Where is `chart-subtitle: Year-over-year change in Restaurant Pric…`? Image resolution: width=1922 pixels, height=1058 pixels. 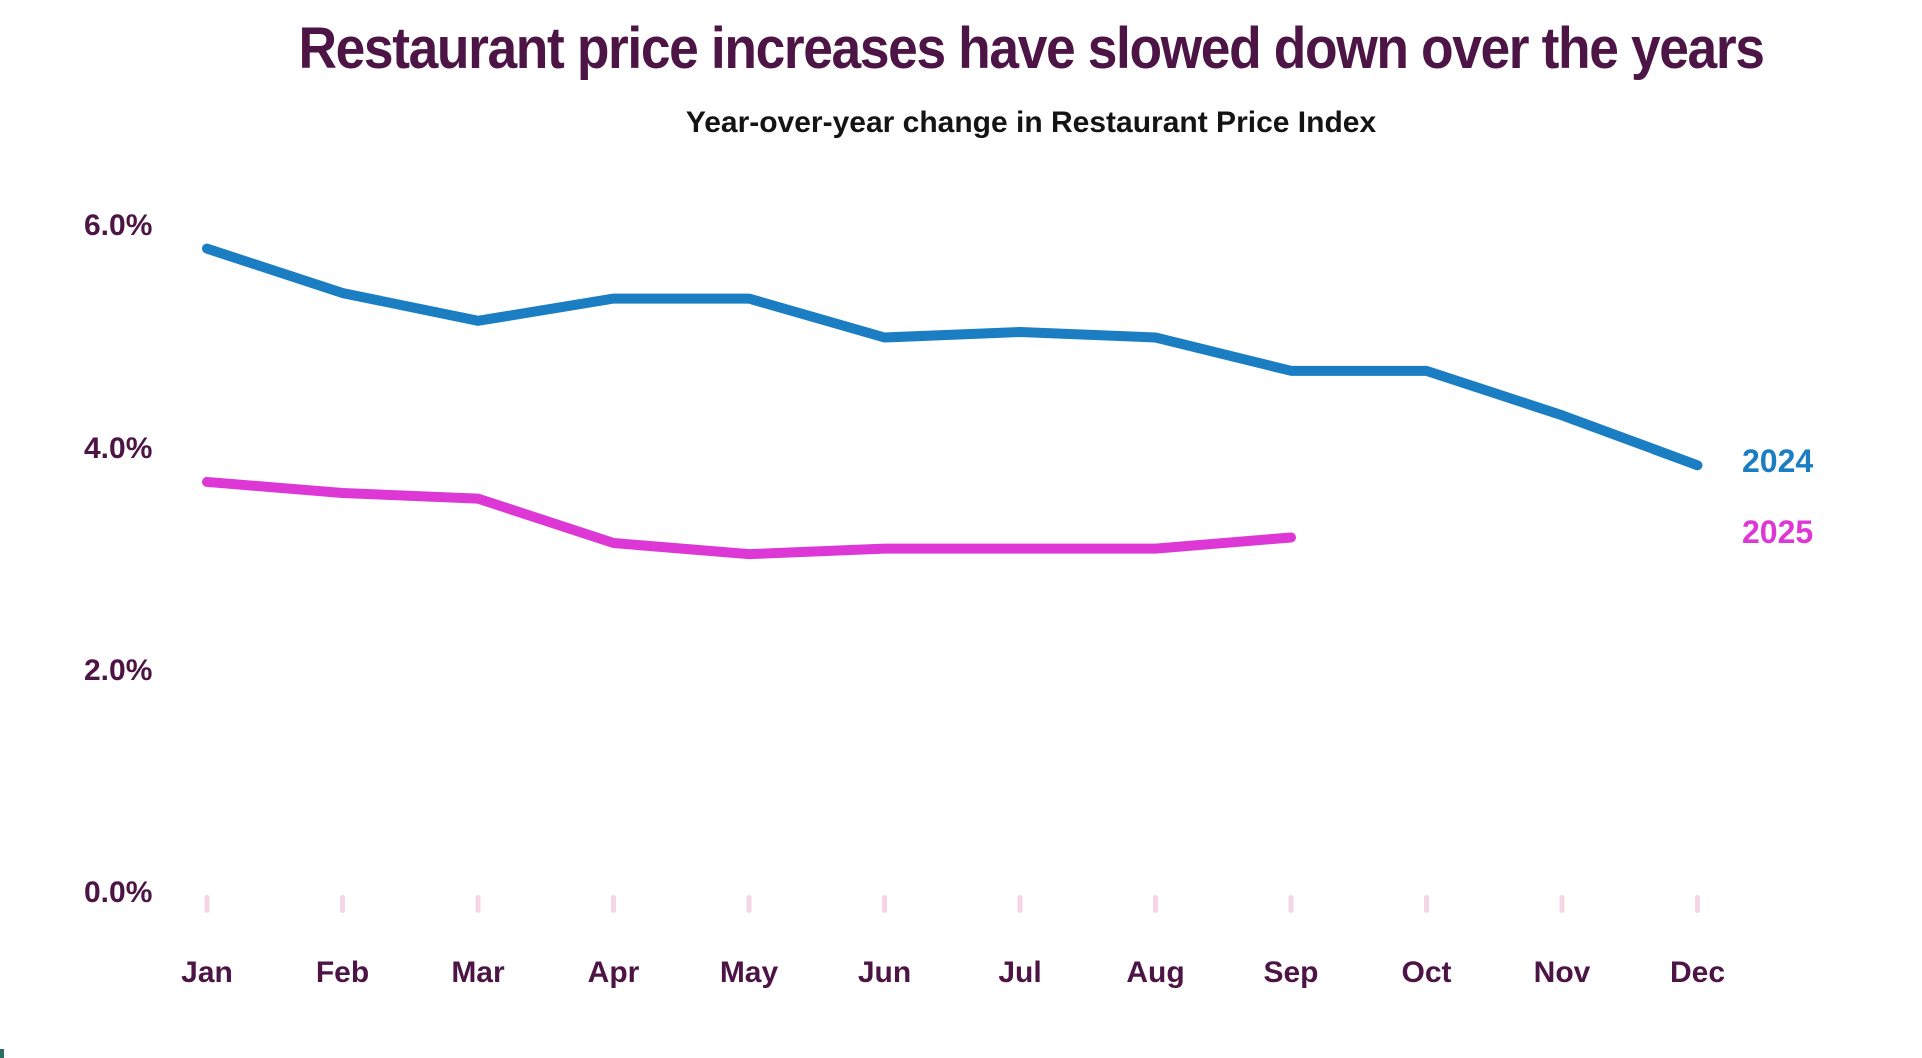 chart-subtitle: Year-over-year change in Restaurant Pric… is located at coordinates (1031, 122).